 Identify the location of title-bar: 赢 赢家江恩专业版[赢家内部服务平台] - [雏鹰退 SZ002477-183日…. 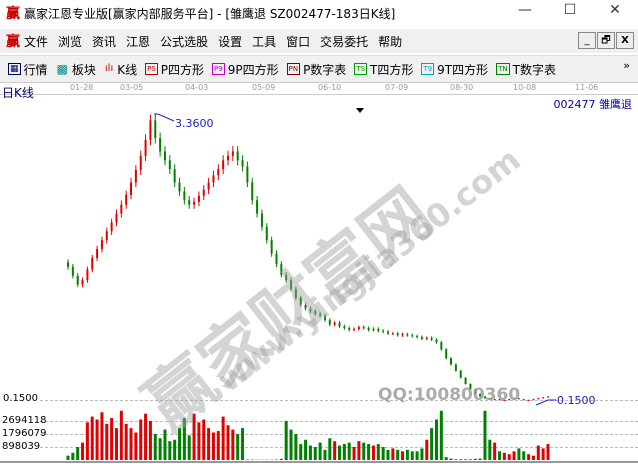
(319, 13).